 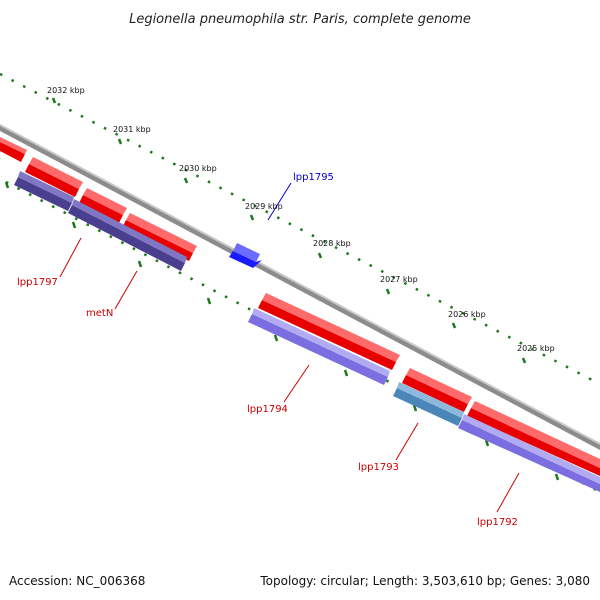 What do you see at coordinates (267, 409) in the screenshot?
I see `gene-label-lpp1794: lpp1794` at bounding box center [267, 409].